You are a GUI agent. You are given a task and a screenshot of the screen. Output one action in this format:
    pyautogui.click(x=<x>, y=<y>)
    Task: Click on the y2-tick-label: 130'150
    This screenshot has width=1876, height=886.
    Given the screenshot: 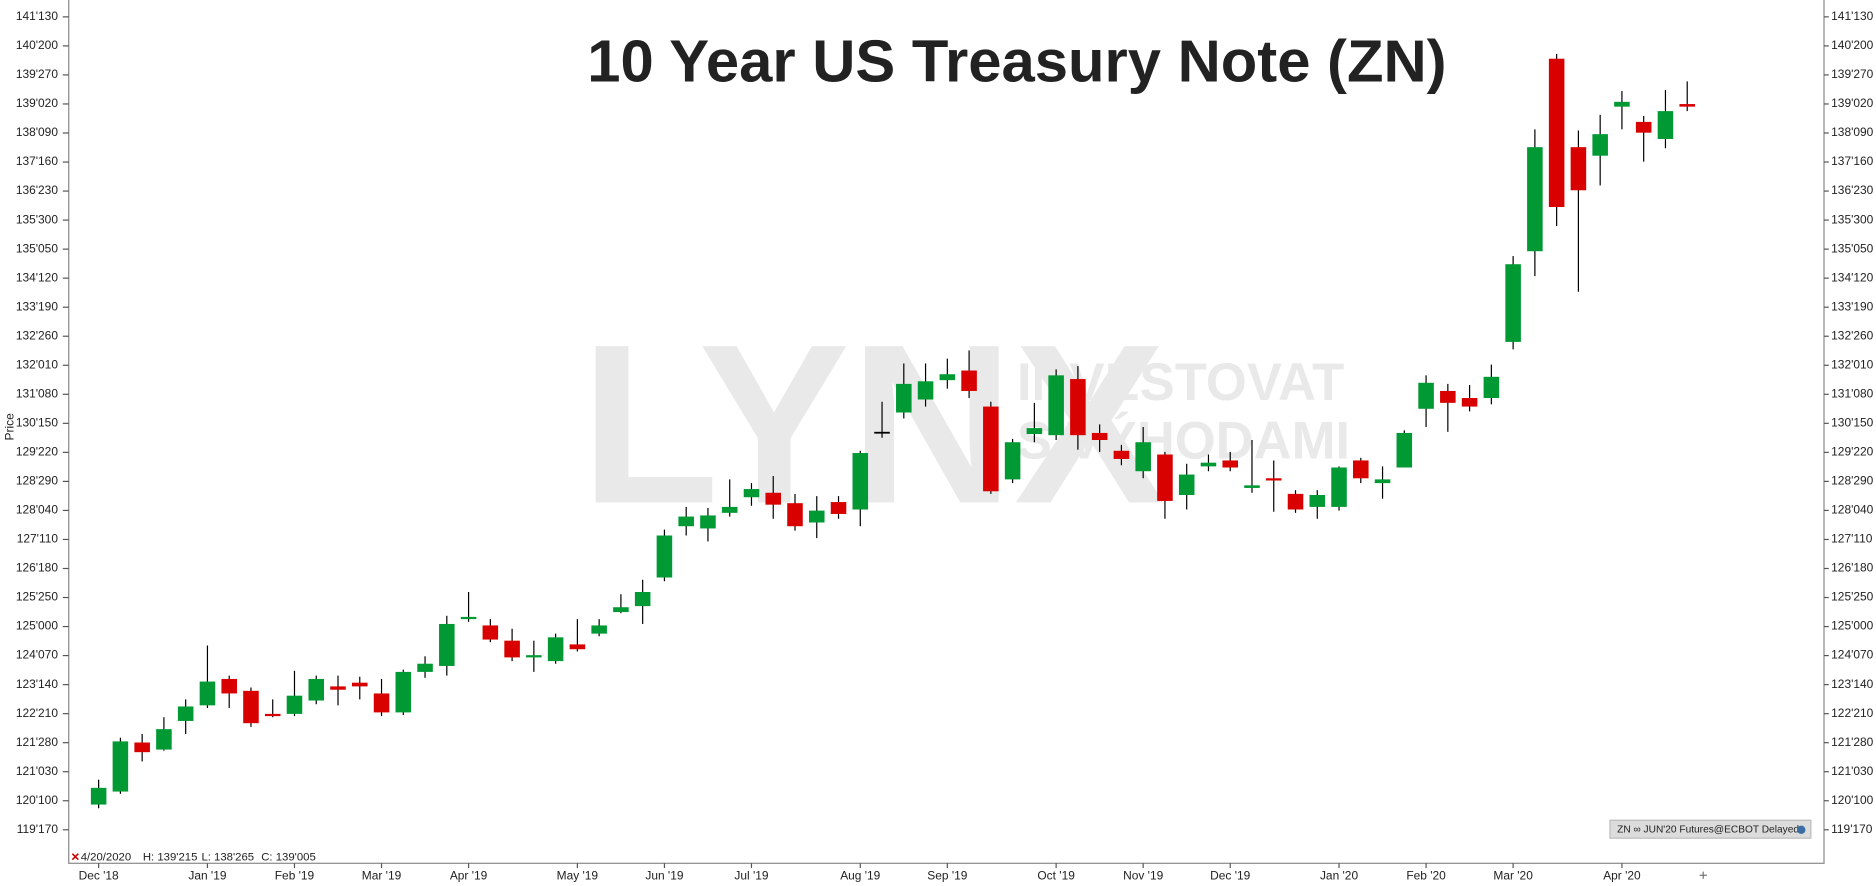 What is the action you would take?
    pyautogui.click(x=1852, y=422)
    